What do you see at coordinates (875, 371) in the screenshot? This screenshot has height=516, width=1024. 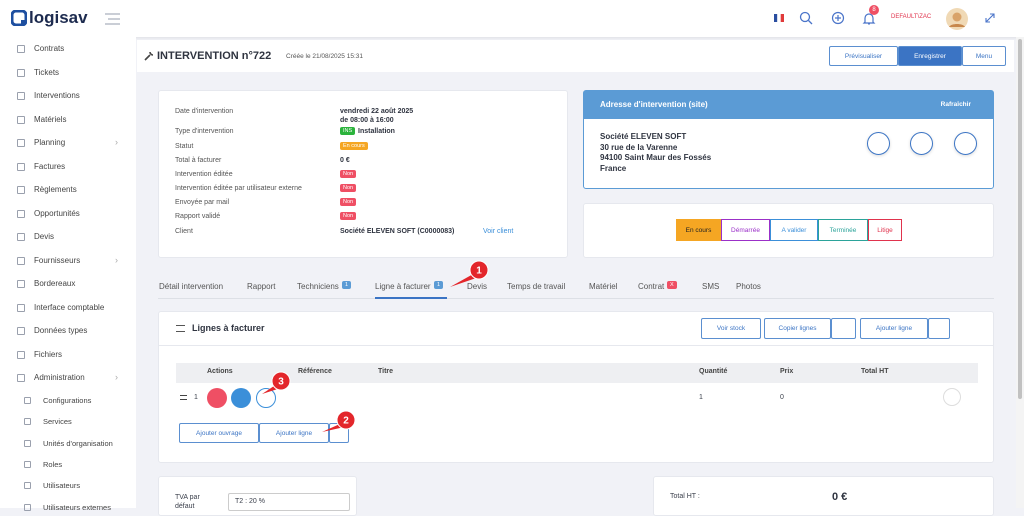 I see `column-header: Total HT` at bounding box center [875, 371].